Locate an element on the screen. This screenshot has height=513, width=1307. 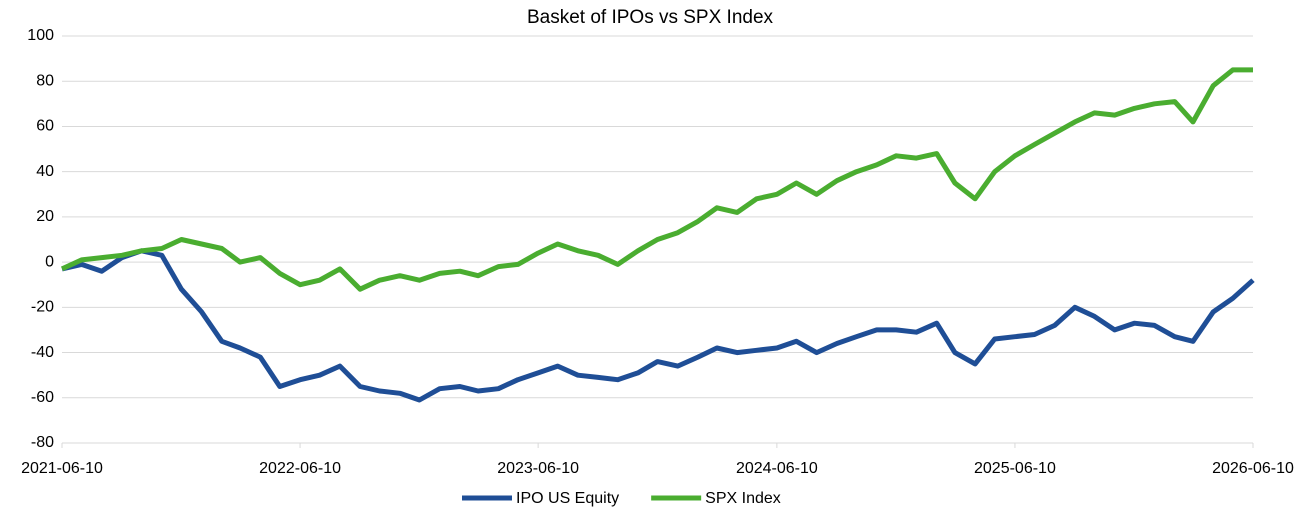
y-tick-label: -20 is located at coordinates (42, 307).